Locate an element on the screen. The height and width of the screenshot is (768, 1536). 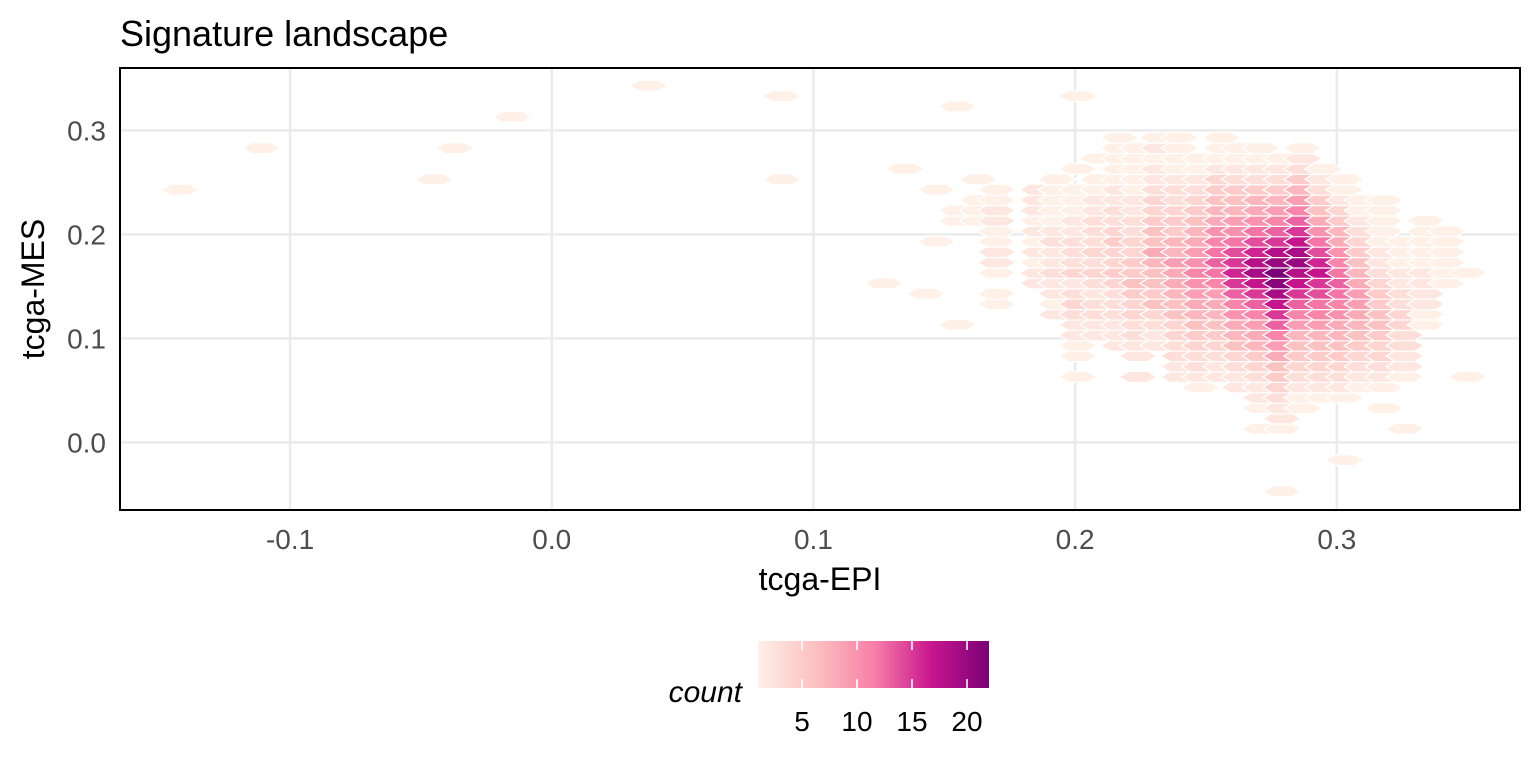
x-axis-ticks: -0.1 0.0 0.1 0.2 0.3 is located at coordinates (811, 539).